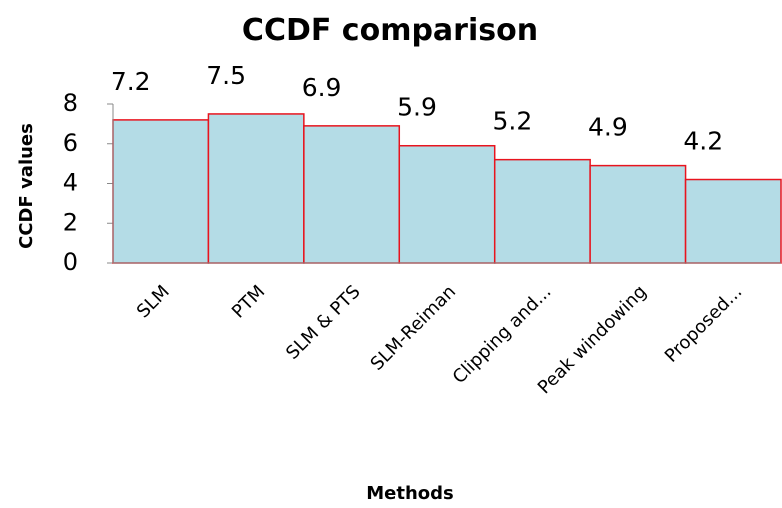  I want to click on data-label: 7.5, so click(226, 75).